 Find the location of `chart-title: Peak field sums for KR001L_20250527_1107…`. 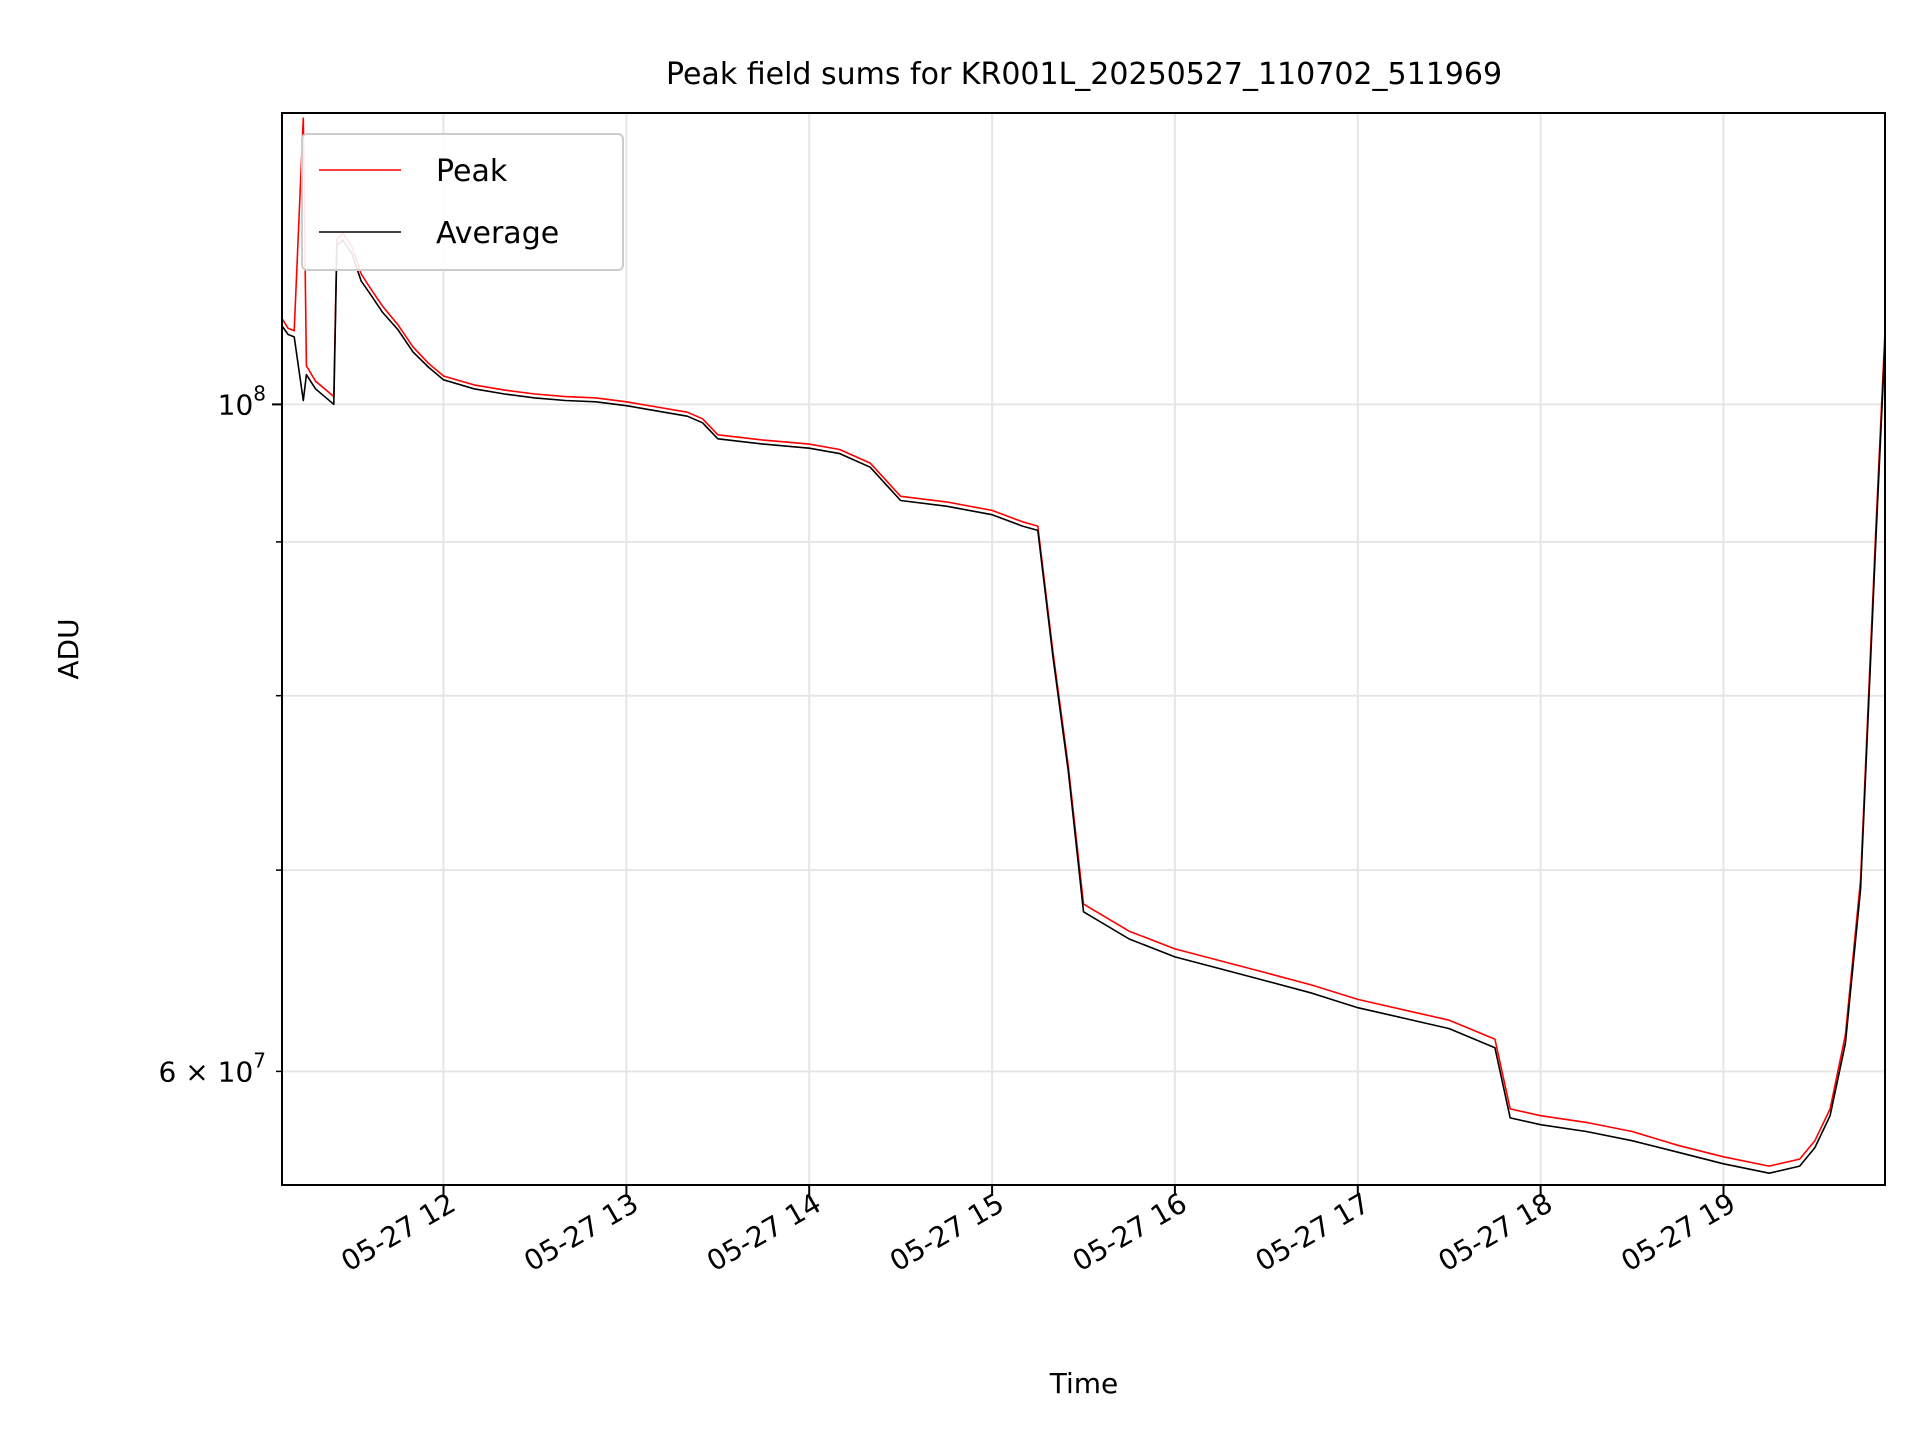

chart-title: Peak field sums for KR001L_20250527_1107… is located at coordinates (1084, 74).